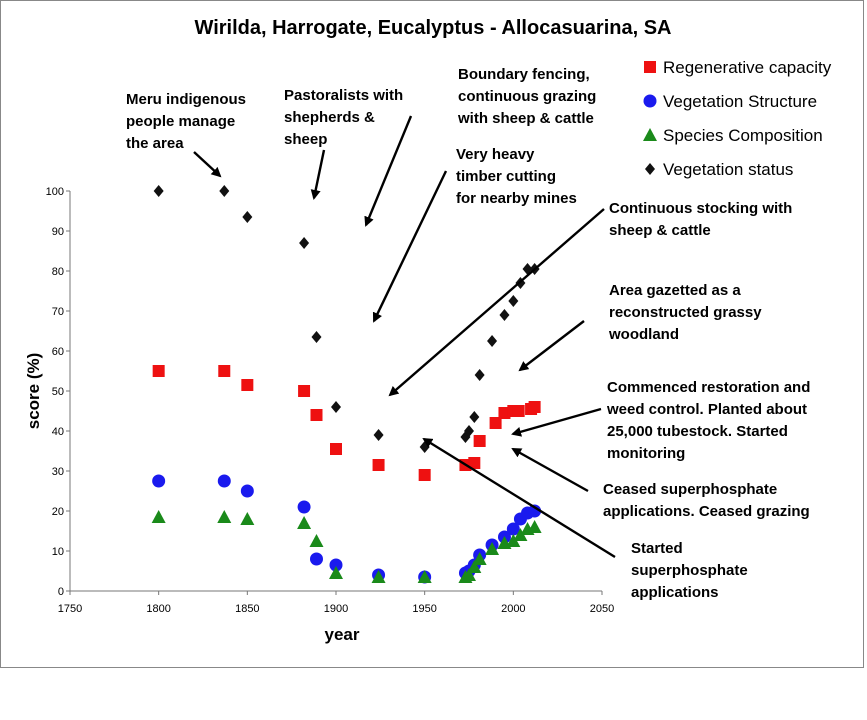 This screenshot has width=867, height=720. Describe the element at coordinates (58, 432) in the screenshot. I see `y-tick-label: 40` at that location.